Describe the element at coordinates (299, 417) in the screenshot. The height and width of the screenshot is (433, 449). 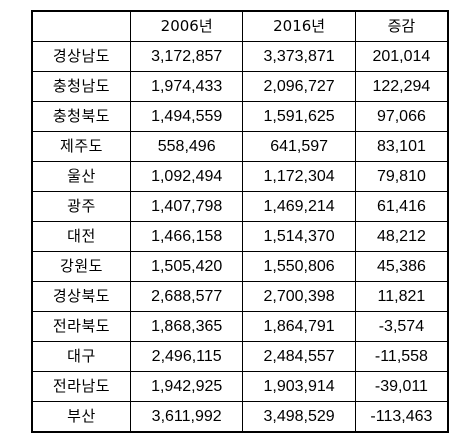
I see `value-2016-cell: 3,498,529` at that location.